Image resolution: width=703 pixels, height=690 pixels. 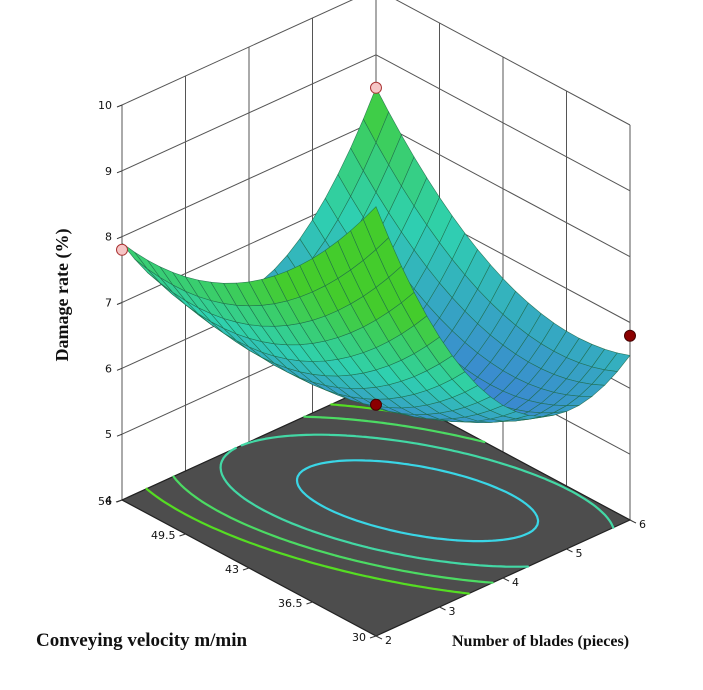 What do you see at coordinates (376, 228) in the screenshot?
I see `surface-patch` at bounding box center [376, 228].